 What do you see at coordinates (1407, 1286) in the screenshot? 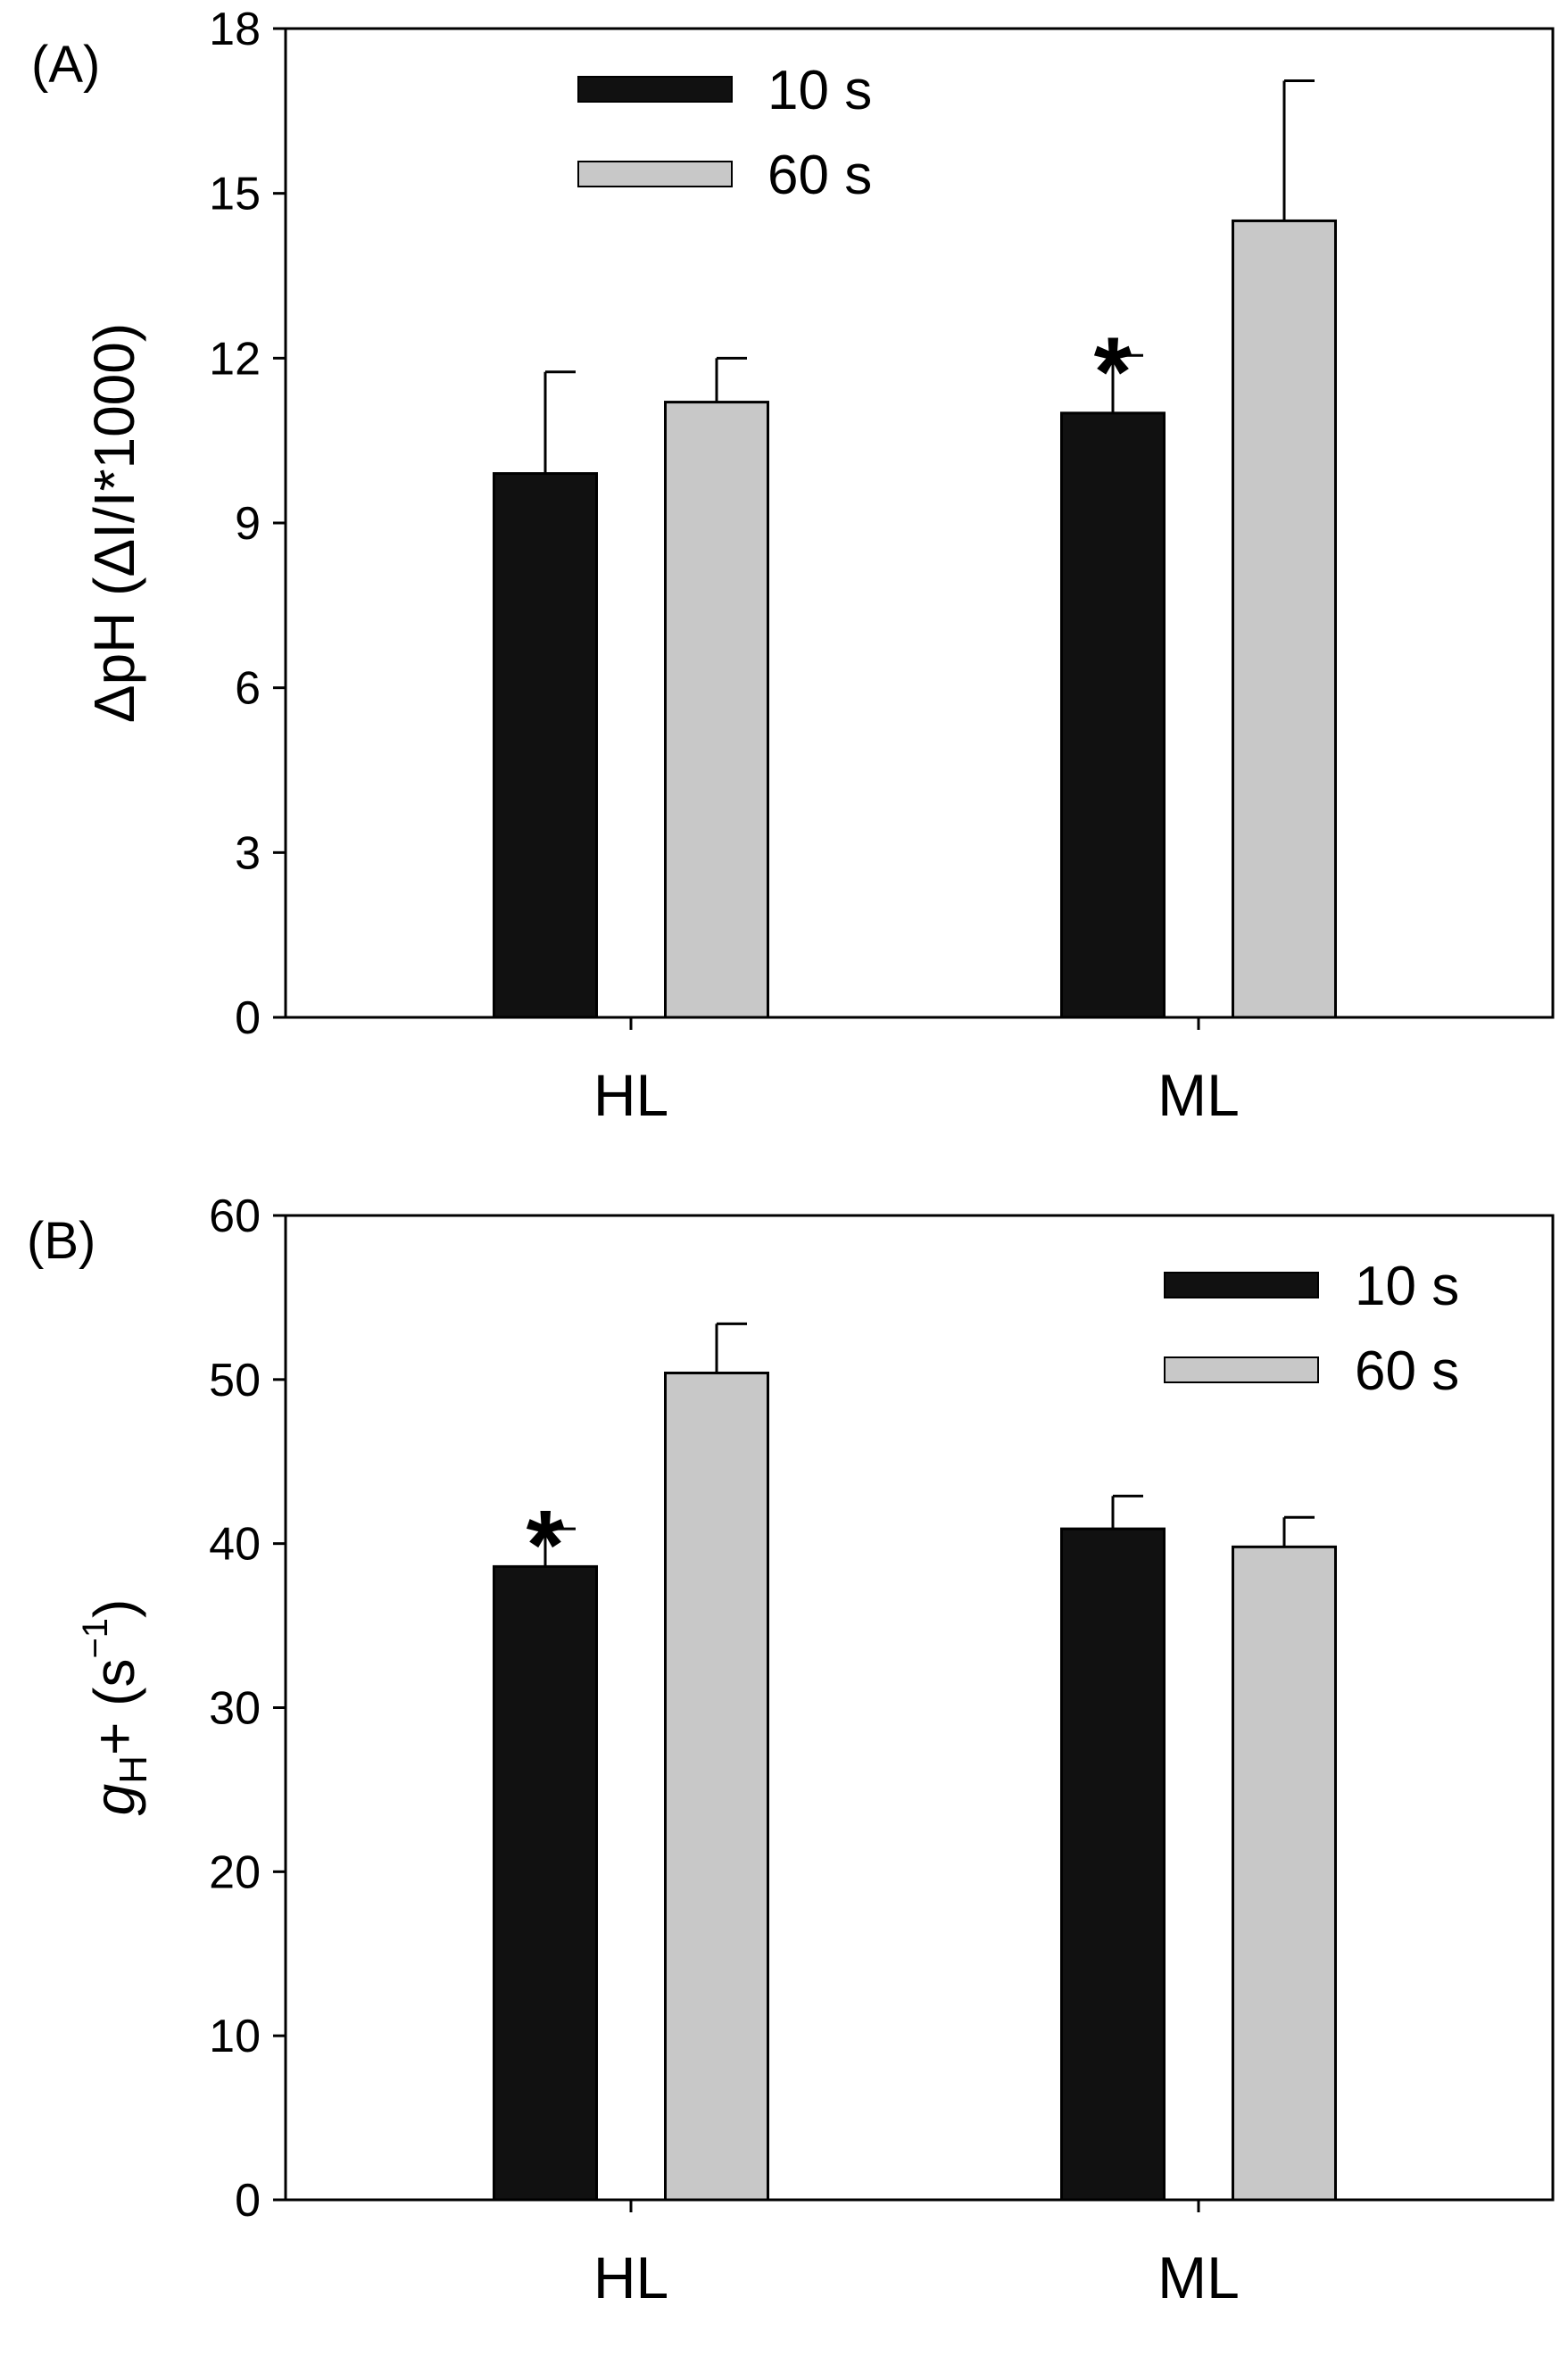
I see `panel-b-legend-label: 10 s` at bounding box center [1407, 1286].